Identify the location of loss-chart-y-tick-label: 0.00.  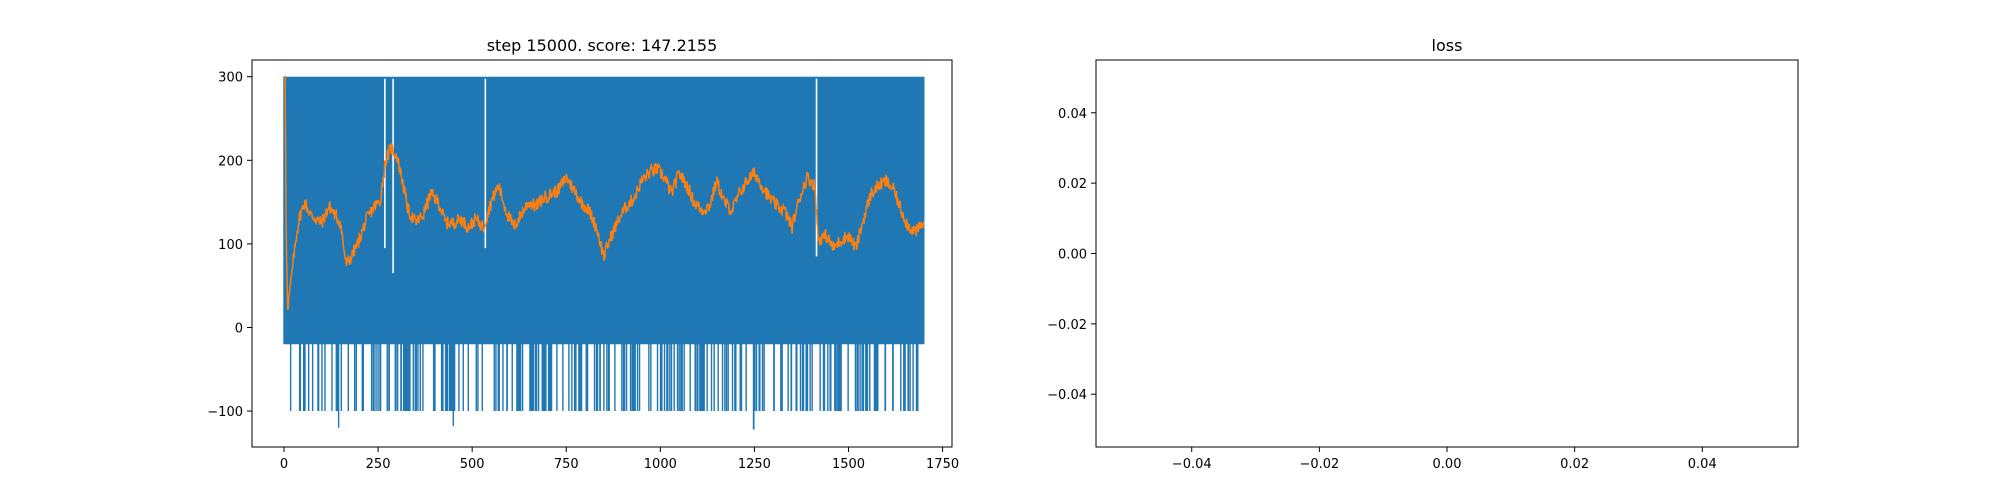
(1072, 255).